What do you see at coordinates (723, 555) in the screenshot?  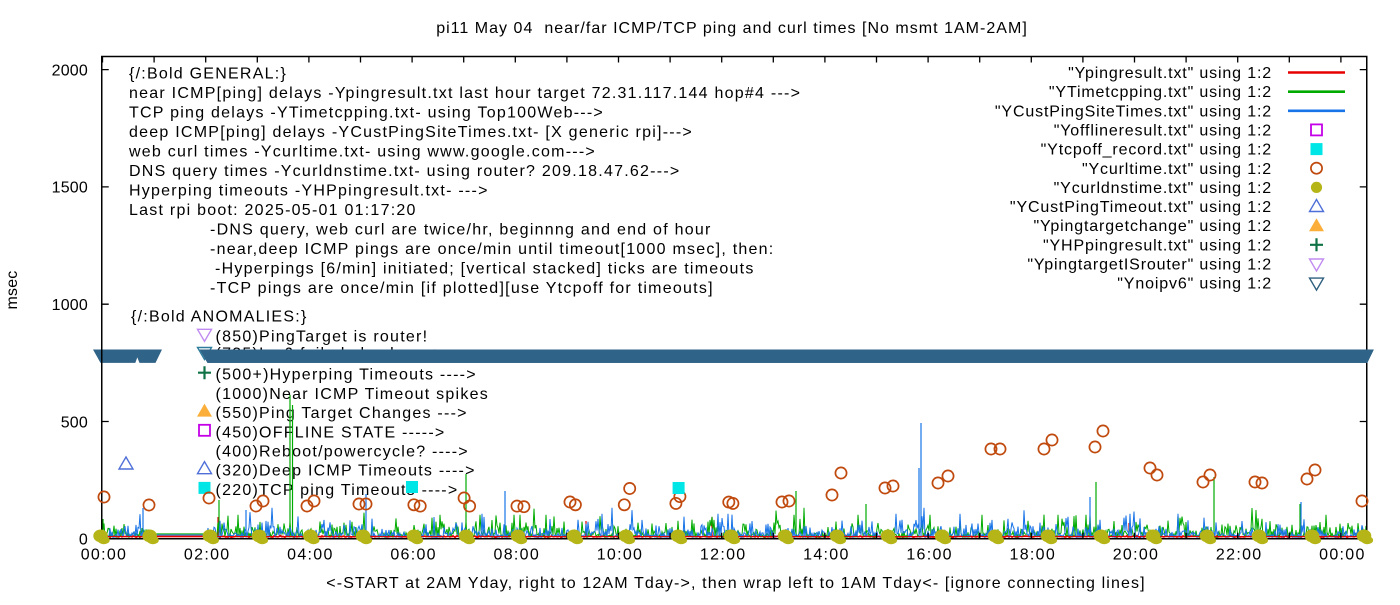 I see `svg-text: 12:00` at bounding box center [723, 555].